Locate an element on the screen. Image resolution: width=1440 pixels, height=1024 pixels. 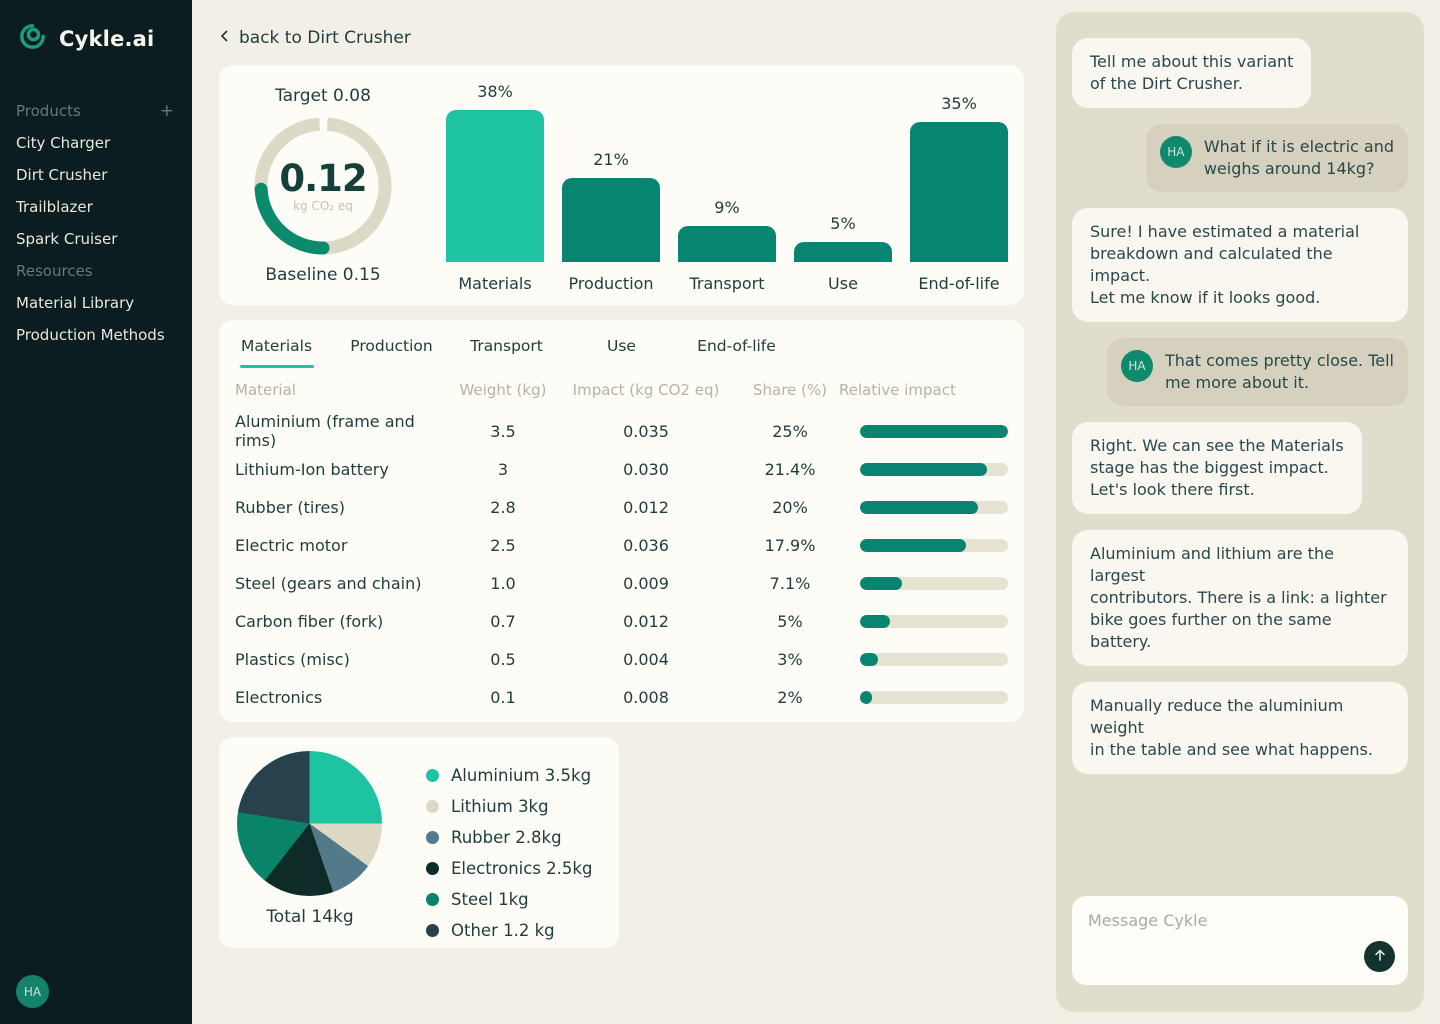
chat-input-box is located at coordinates (1240, 940).